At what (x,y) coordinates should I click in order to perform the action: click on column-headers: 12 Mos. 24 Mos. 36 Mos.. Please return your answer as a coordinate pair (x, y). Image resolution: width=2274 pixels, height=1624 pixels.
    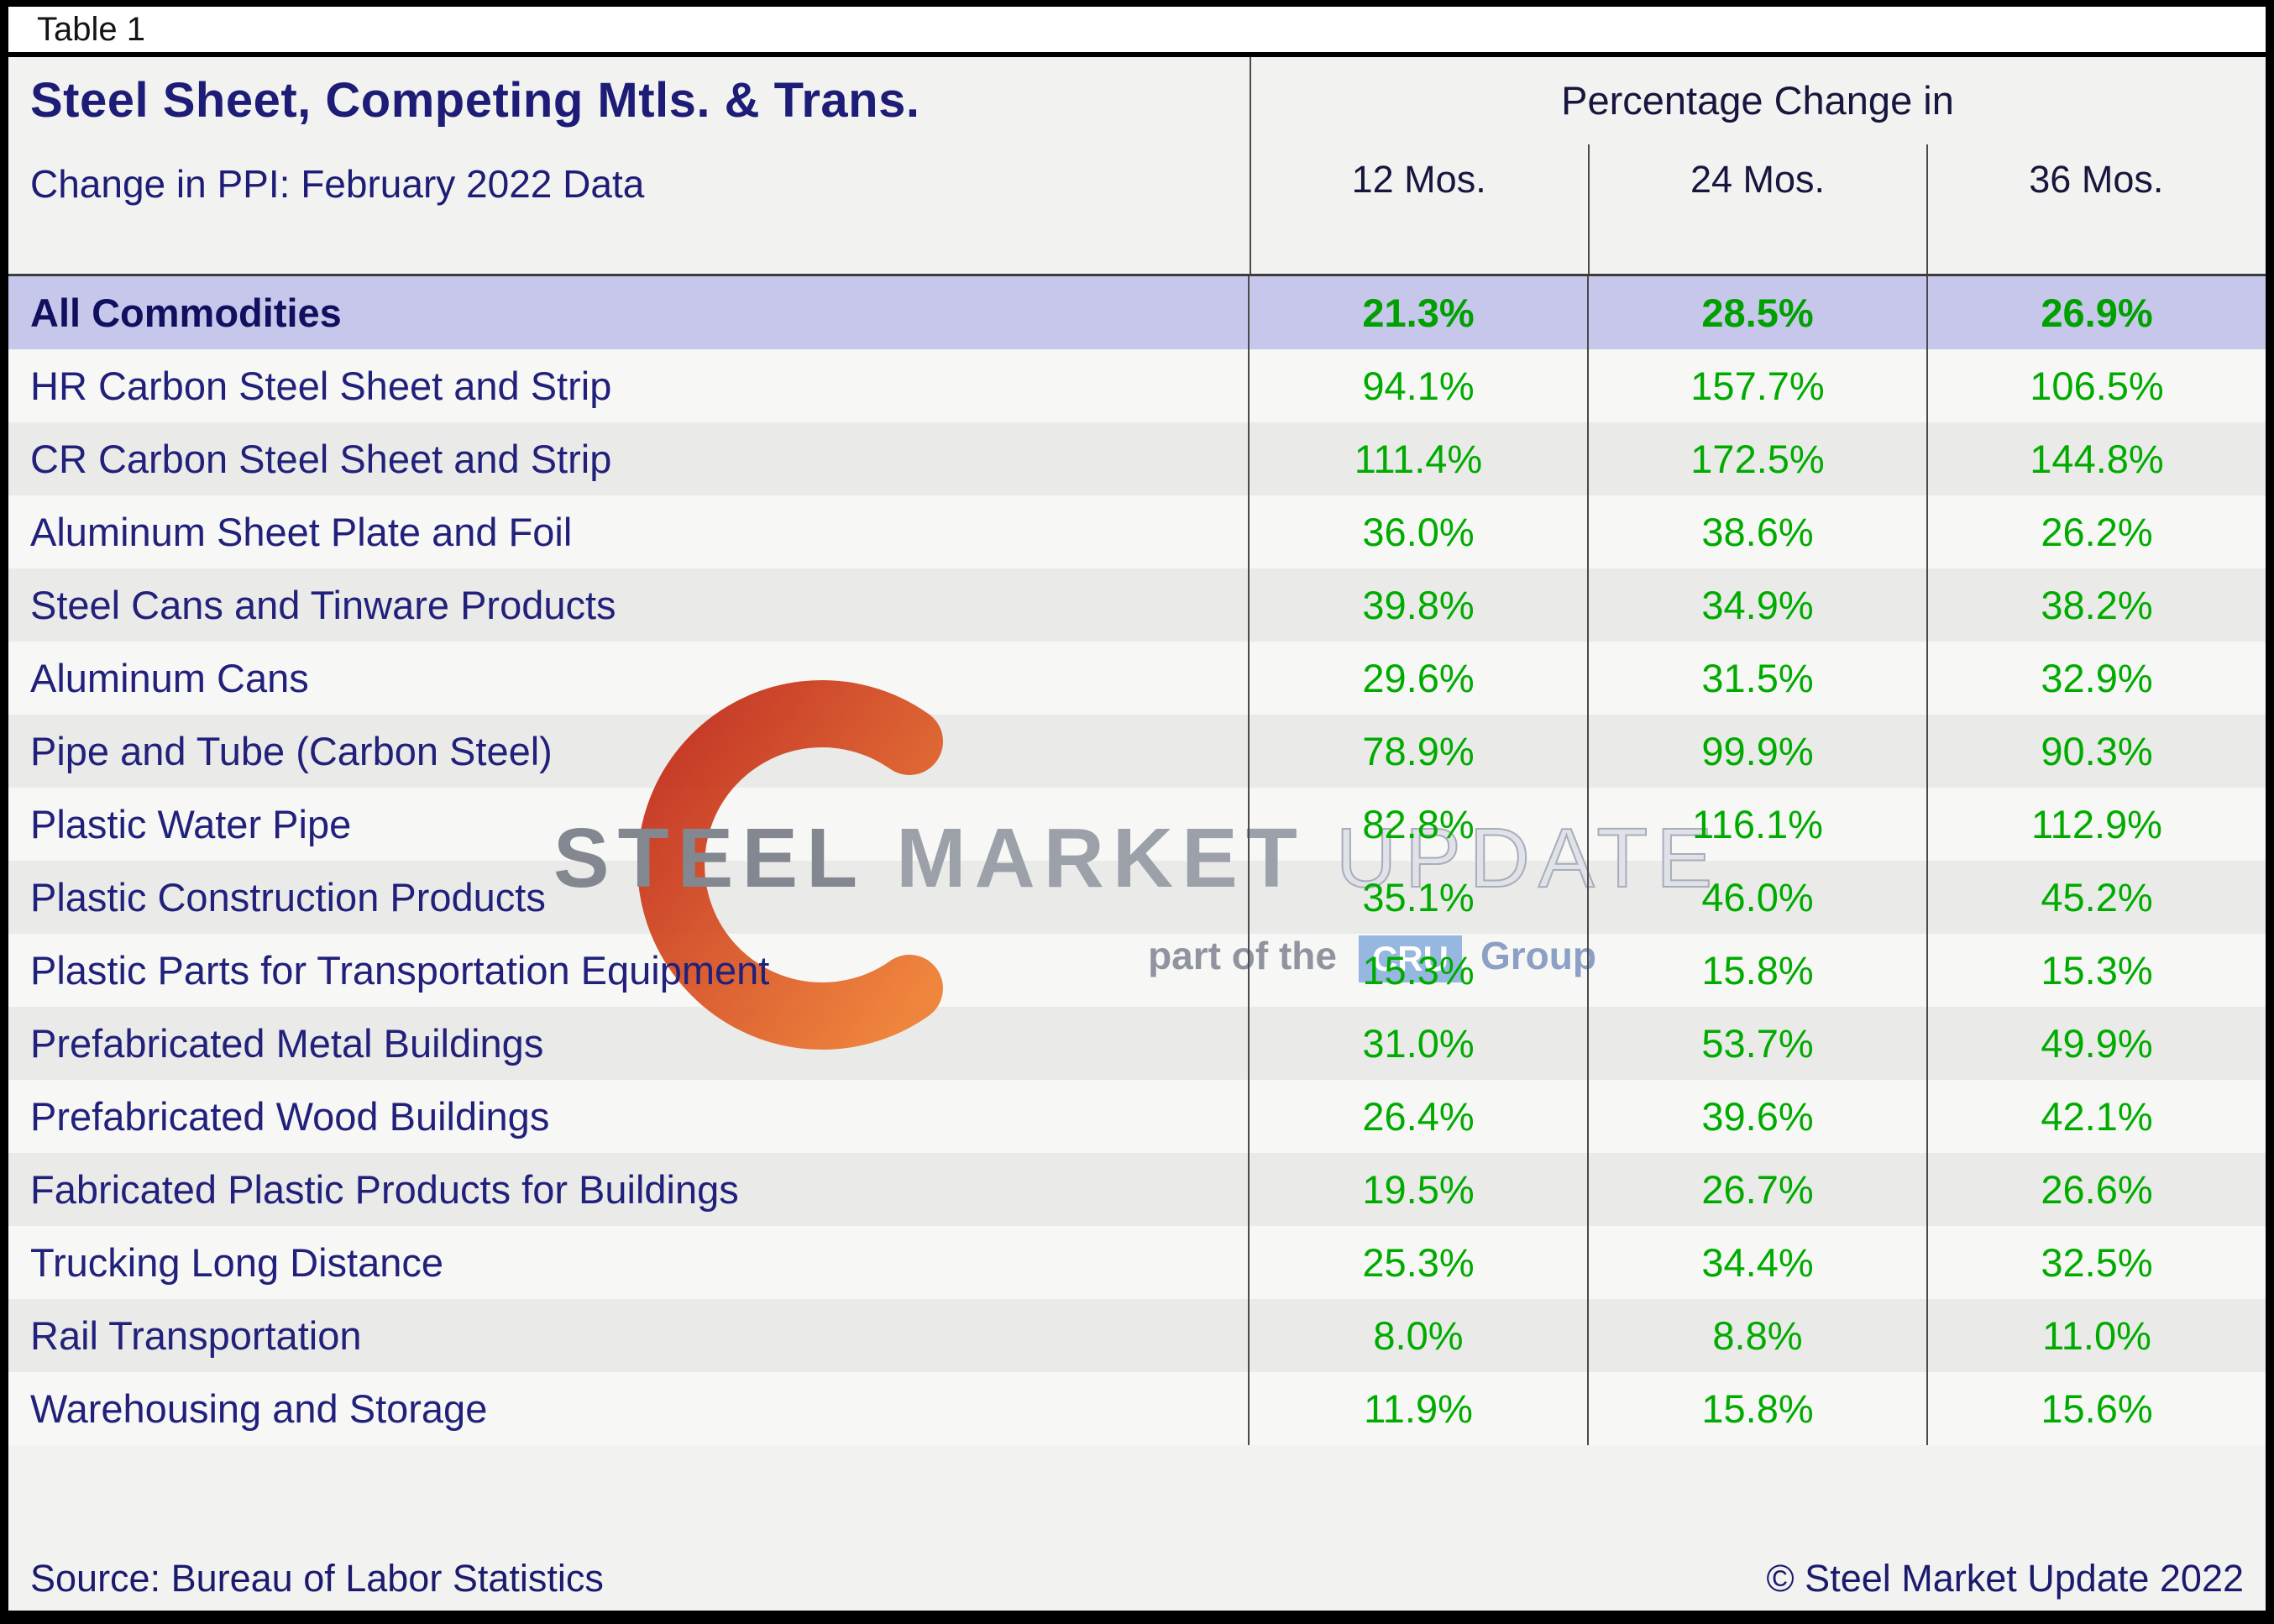
    Looking at the image, I should click on (1758, 180).